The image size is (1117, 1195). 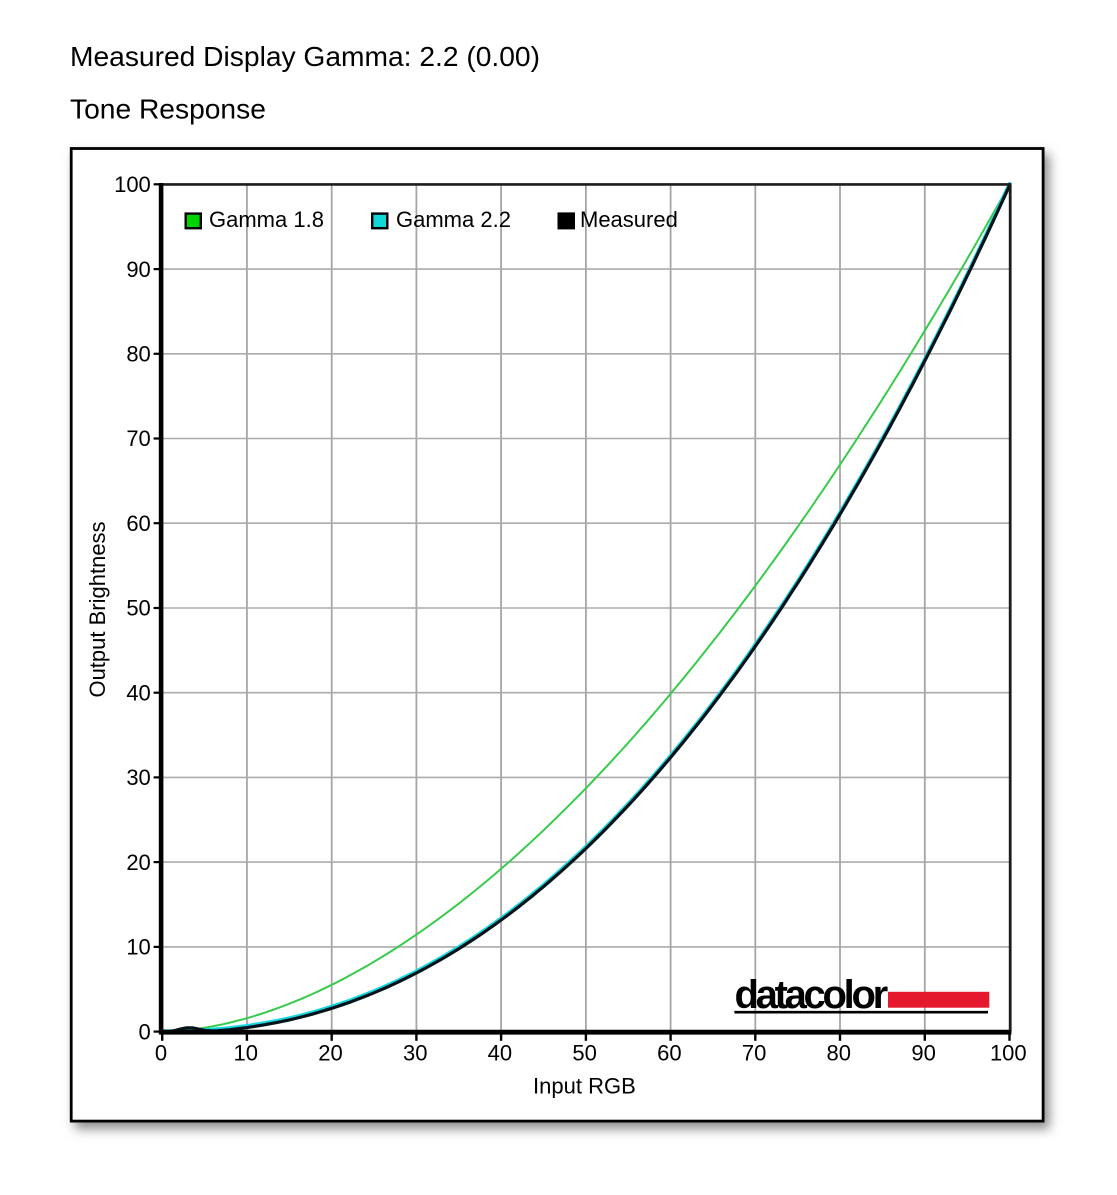 I want to click on svg-text: Measured, so click(x=629, y=219).